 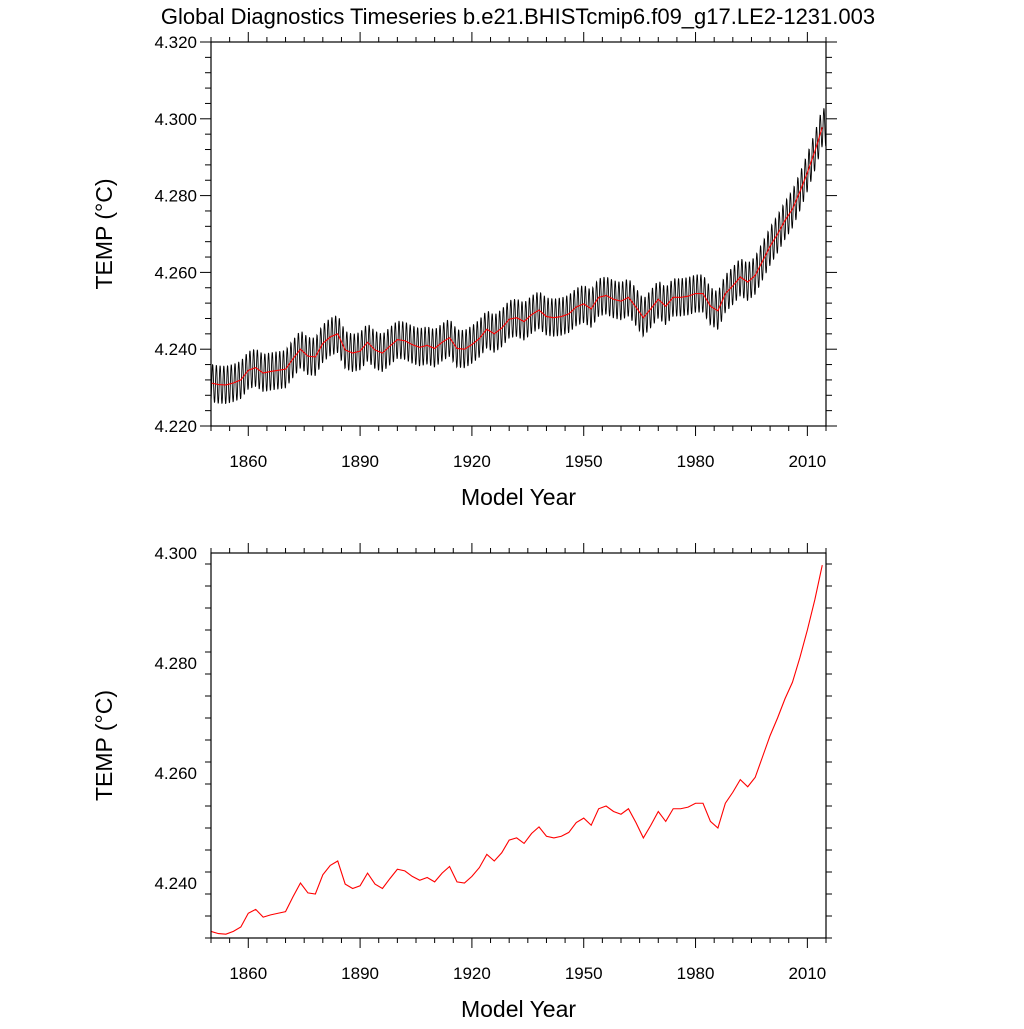 I want to click on y-tick-label: 4.220, so click(x=175, y=426).